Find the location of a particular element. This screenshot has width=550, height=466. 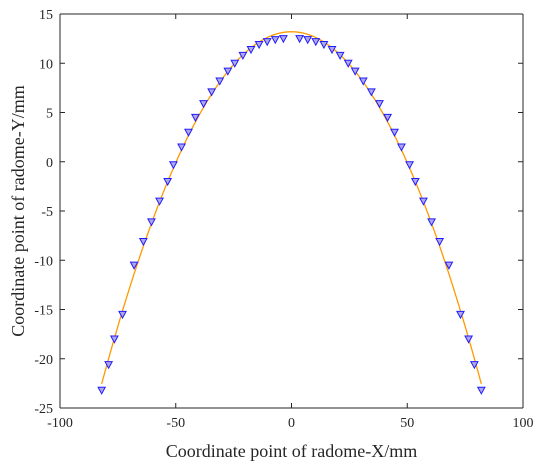

y-tick-label: 0 is located at coordinates (49, 163).